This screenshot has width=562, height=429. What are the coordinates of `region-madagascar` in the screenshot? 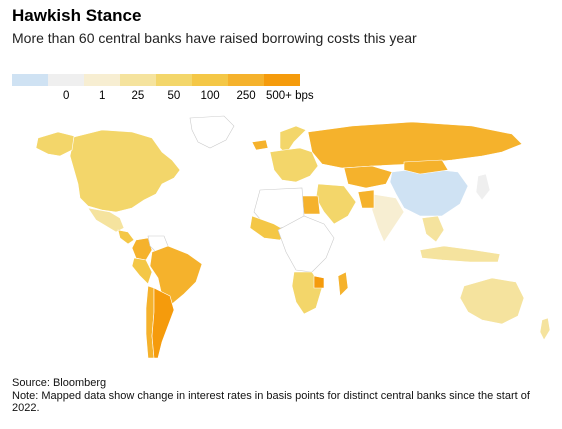 It's located at (343, 284).